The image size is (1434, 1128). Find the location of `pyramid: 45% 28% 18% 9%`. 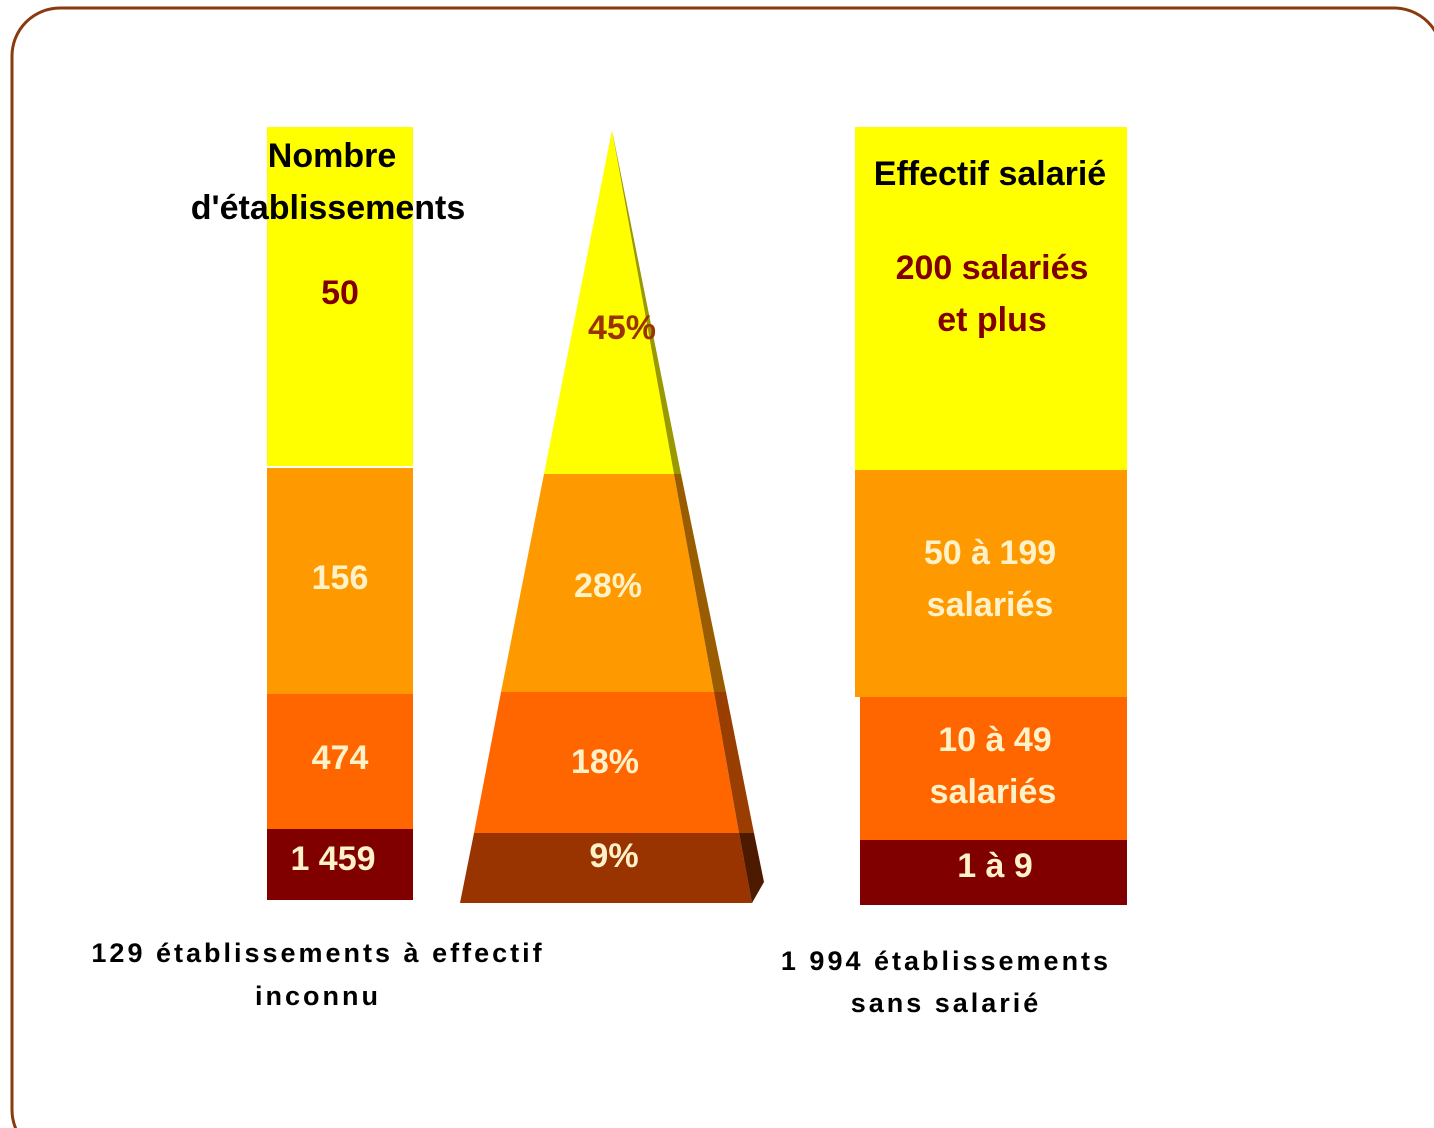

pyramid: 45% 28% 18% 9% is located at coordinates (612, 516).